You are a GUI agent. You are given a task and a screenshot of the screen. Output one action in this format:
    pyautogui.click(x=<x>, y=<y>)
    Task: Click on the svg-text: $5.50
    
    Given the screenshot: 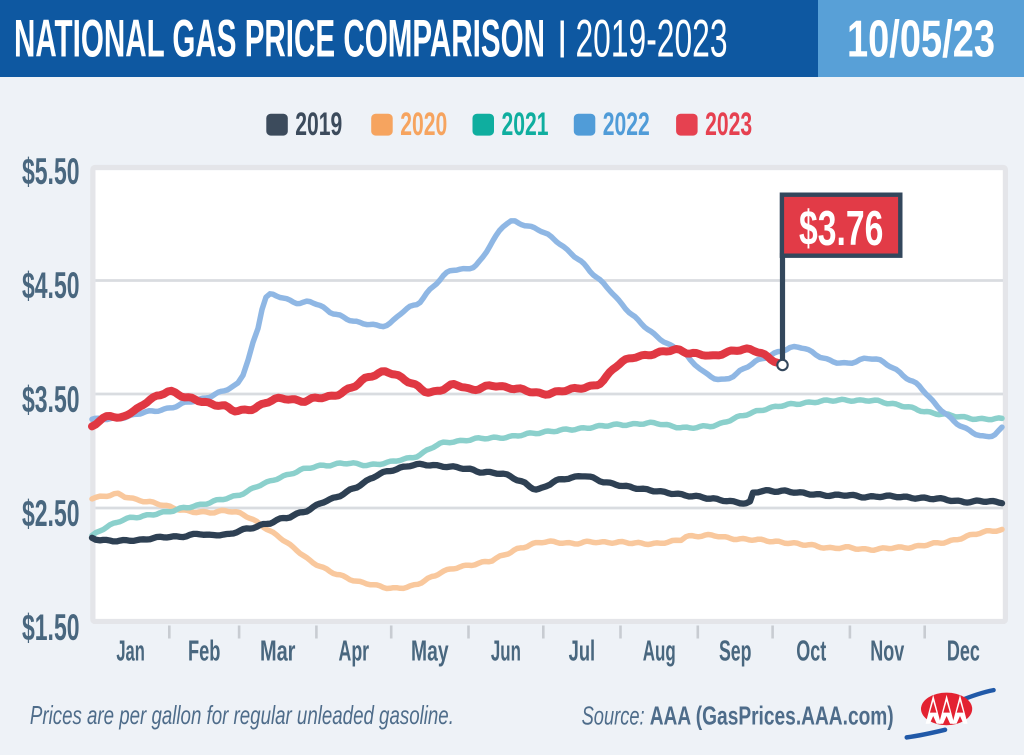 What is the action you would take?
    pyautogui.click(x=51, y=171)
    